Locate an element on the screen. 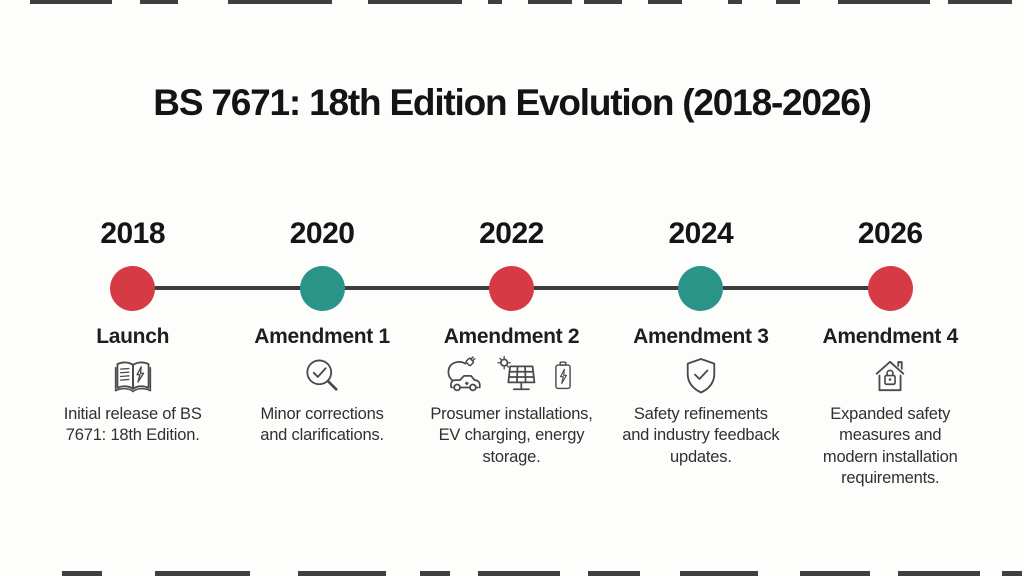 The image size is (1024, 576). milestone-label: Amendment 2 is located at coordinates (511, 336).